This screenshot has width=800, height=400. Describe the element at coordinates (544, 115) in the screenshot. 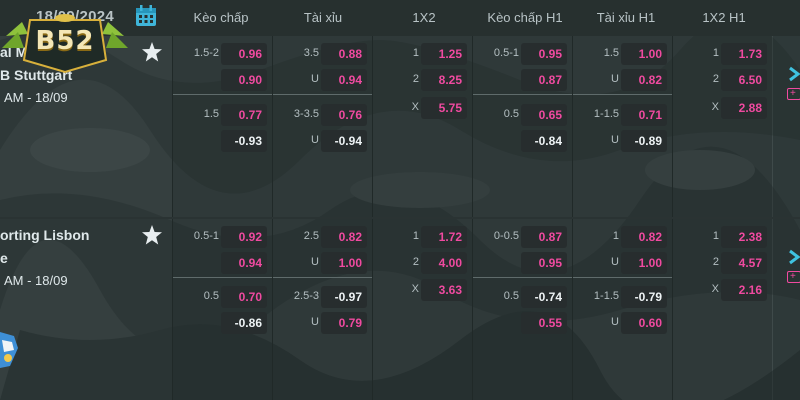

I see `odds-value-button: 0.65` at that location.